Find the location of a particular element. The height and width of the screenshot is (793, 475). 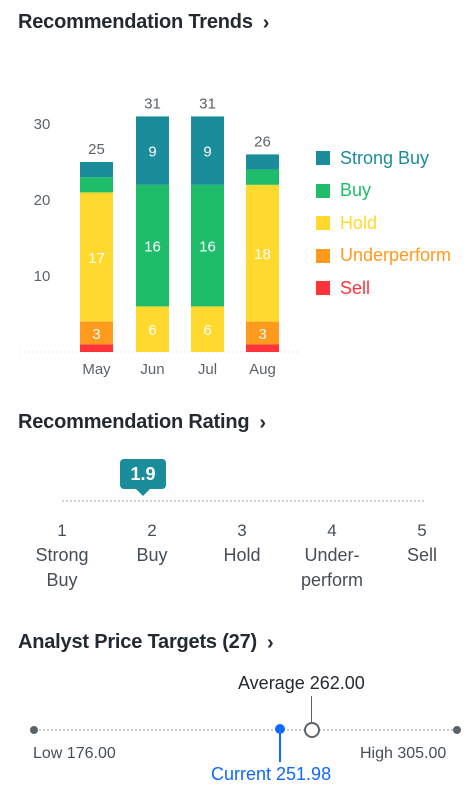

rating-scale-number: 4 is located at coordinates (332, 530).